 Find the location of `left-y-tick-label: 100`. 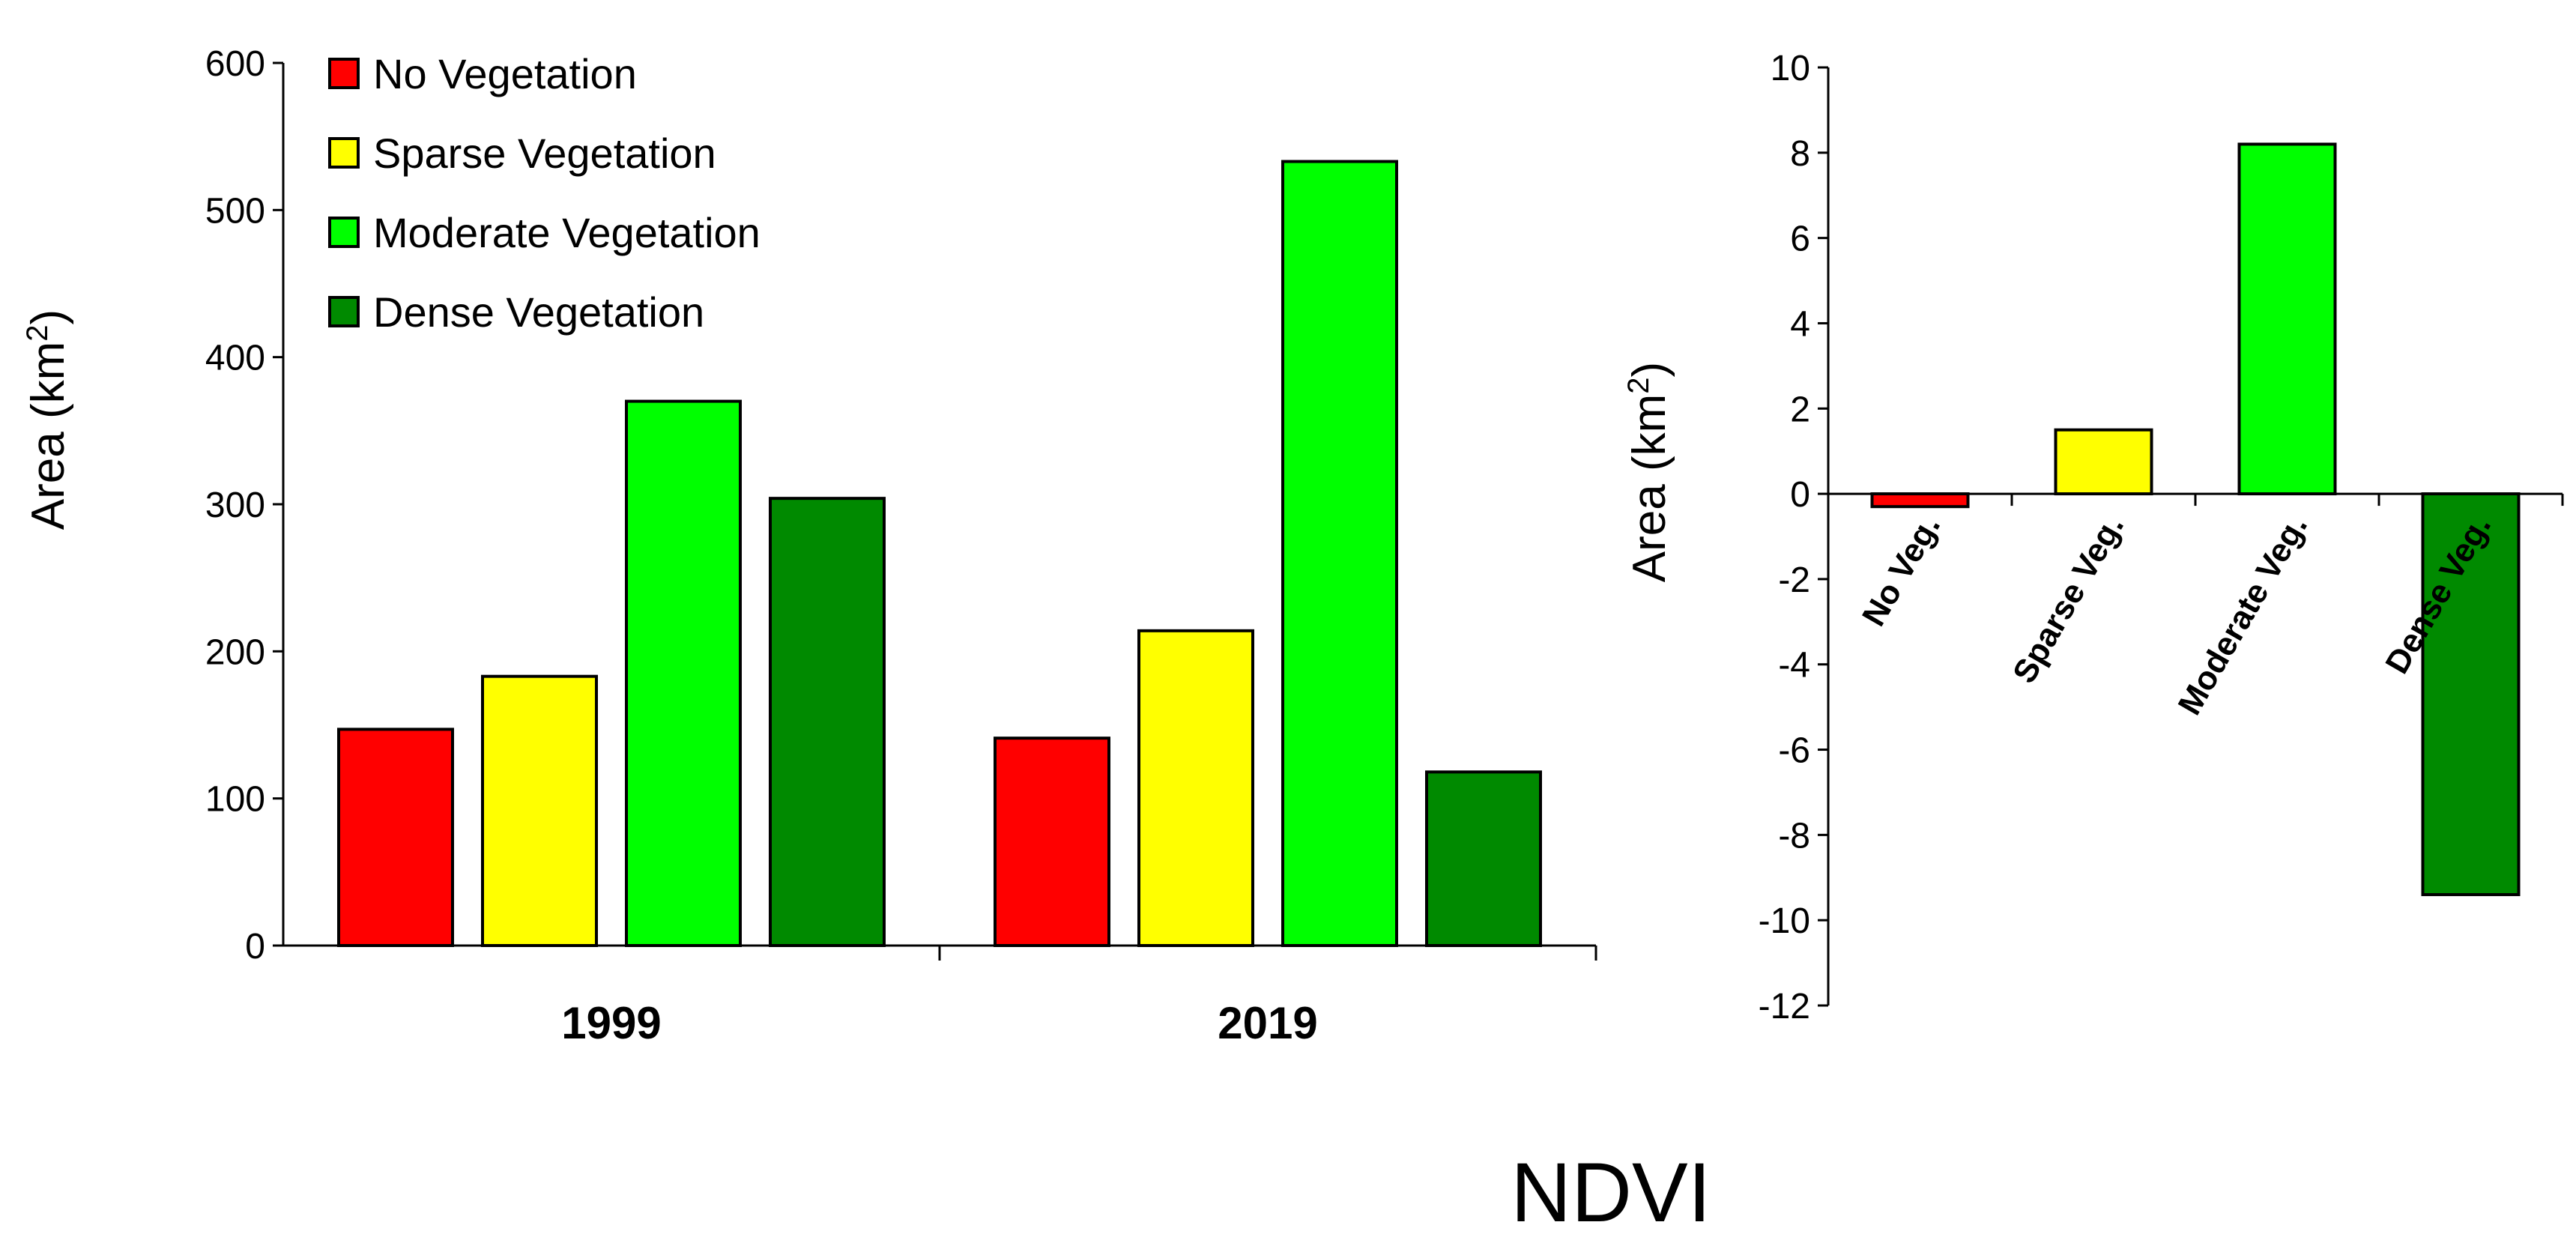

left-y-tick-label: 100 is located at coordinates (235, 800).